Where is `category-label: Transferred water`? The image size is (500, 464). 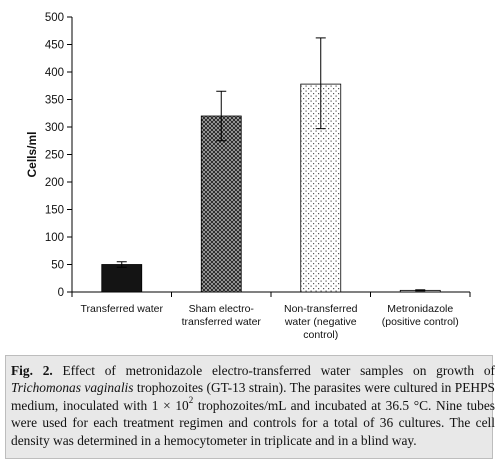 category-label: Transferred water is located at coordinates (122, 309).